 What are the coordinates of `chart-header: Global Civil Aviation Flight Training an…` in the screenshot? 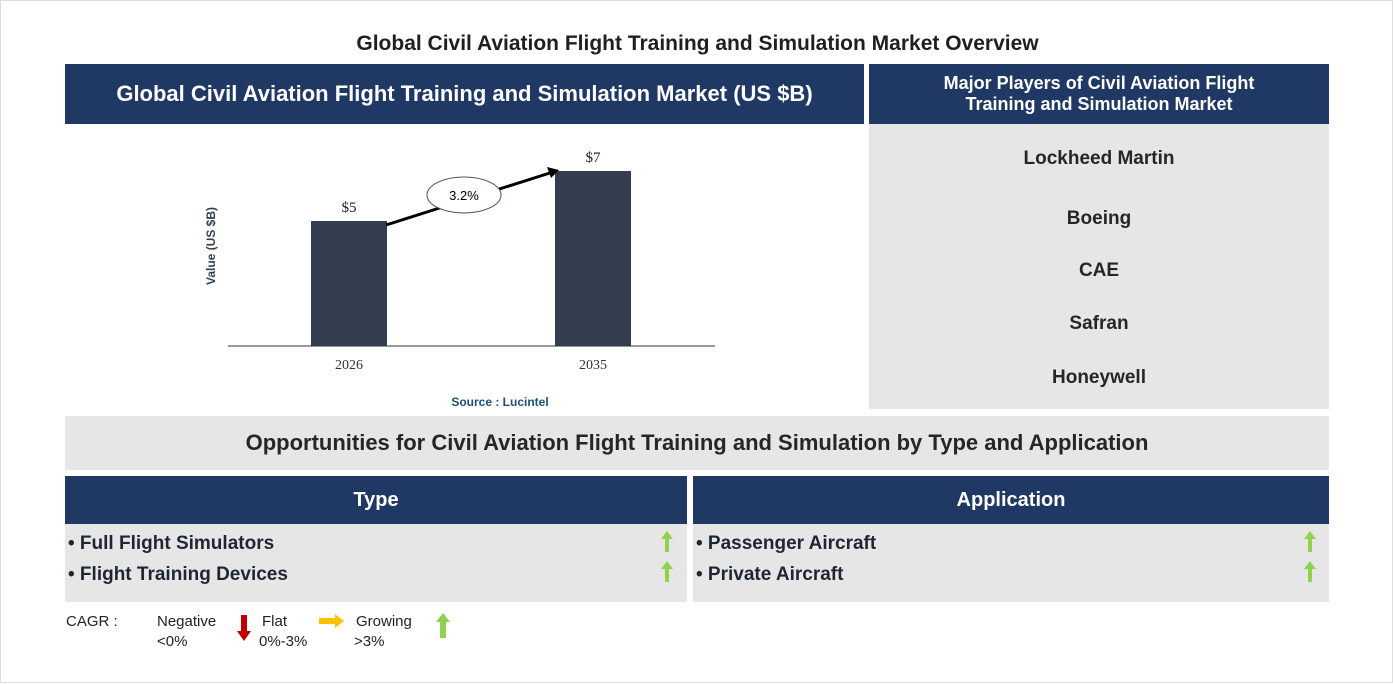 It's located at (464, 94).